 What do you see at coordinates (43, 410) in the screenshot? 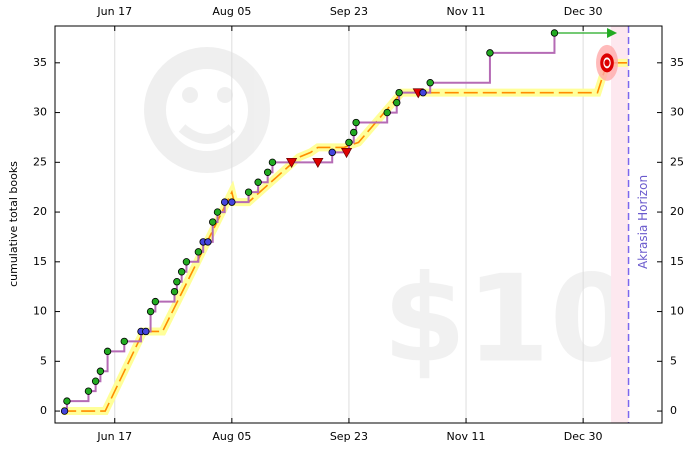
I see `y-tick-label: 0` at bounding box center [43, 410].